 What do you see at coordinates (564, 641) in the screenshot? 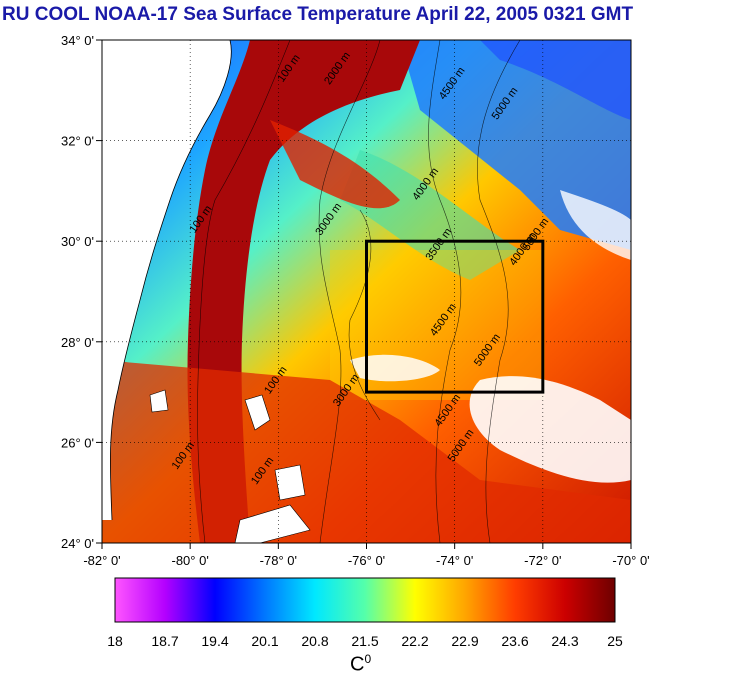
I see `colorbar-tick-label: 24.3` at bounding box center [564, 641].